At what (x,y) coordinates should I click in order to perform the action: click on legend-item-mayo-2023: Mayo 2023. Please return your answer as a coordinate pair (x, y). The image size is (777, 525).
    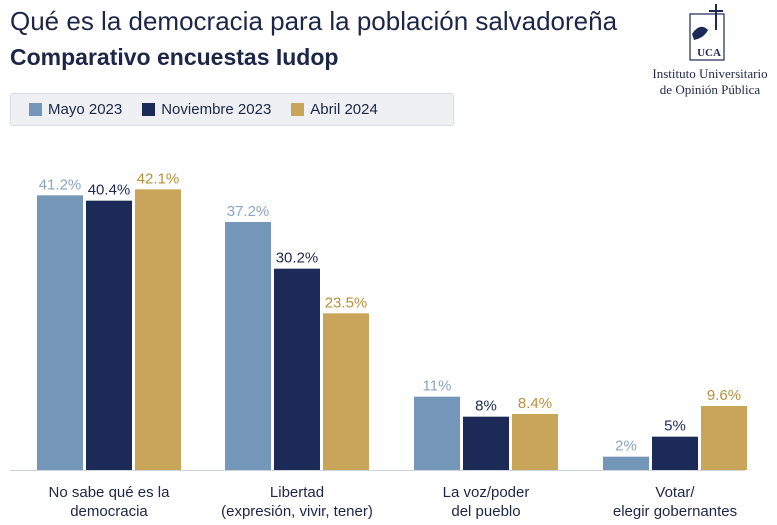
    Looking at the image, I should click on (75, 109).